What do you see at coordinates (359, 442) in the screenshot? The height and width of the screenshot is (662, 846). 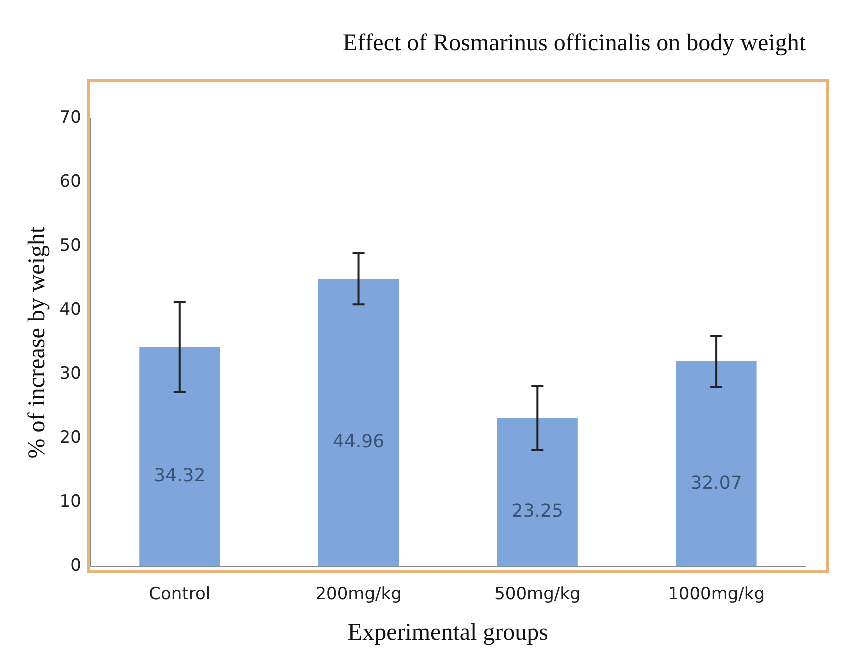 I see `data-label: 44.96` at bounding box center [359, 442].